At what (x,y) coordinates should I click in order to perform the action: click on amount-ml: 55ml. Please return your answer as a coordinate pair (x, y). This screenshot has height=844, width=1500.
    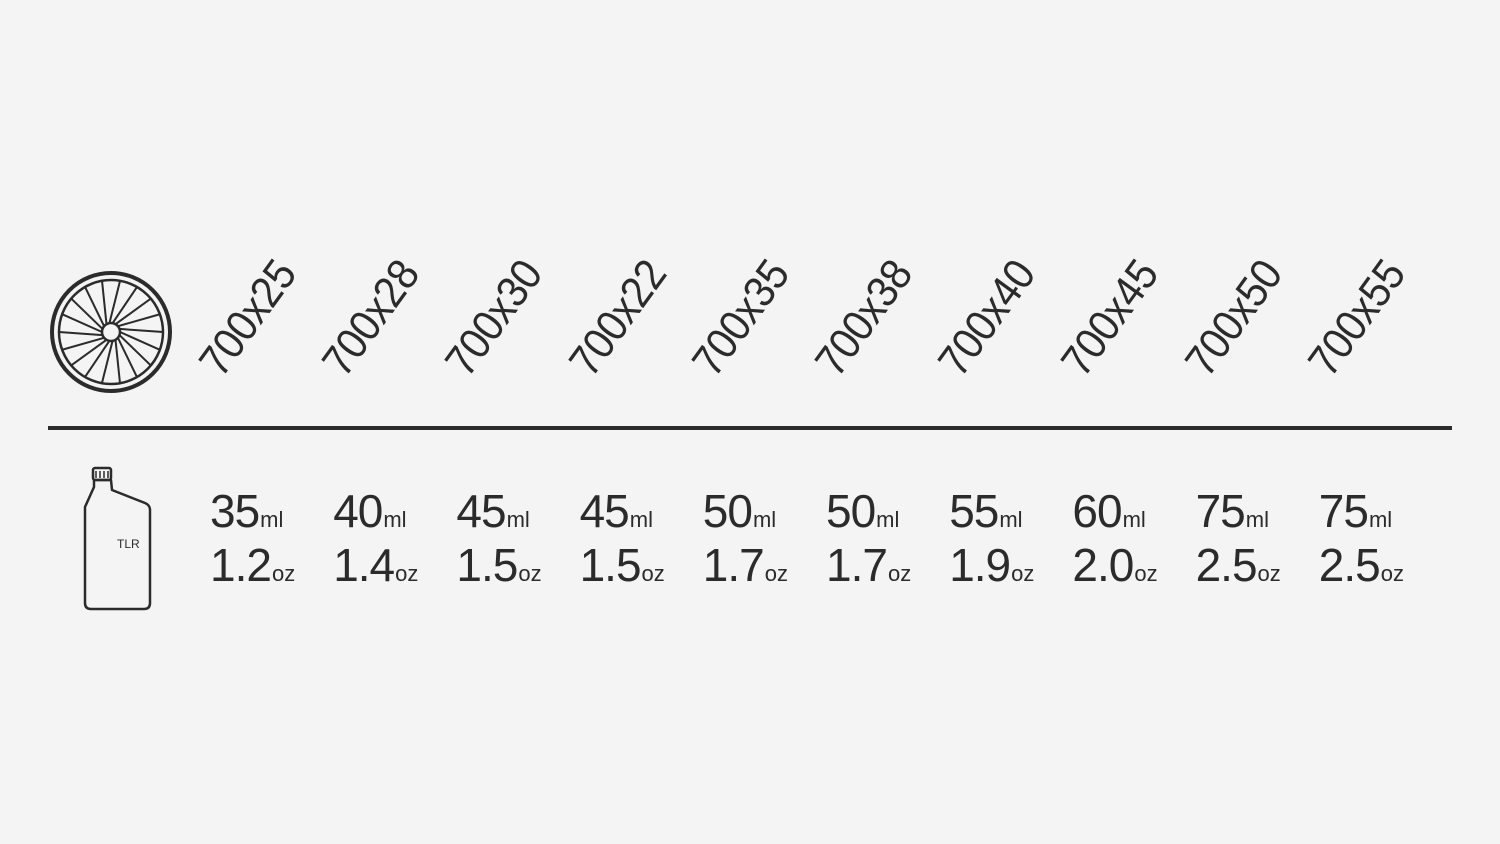
    Looking at the image, I should click on (985, 511).